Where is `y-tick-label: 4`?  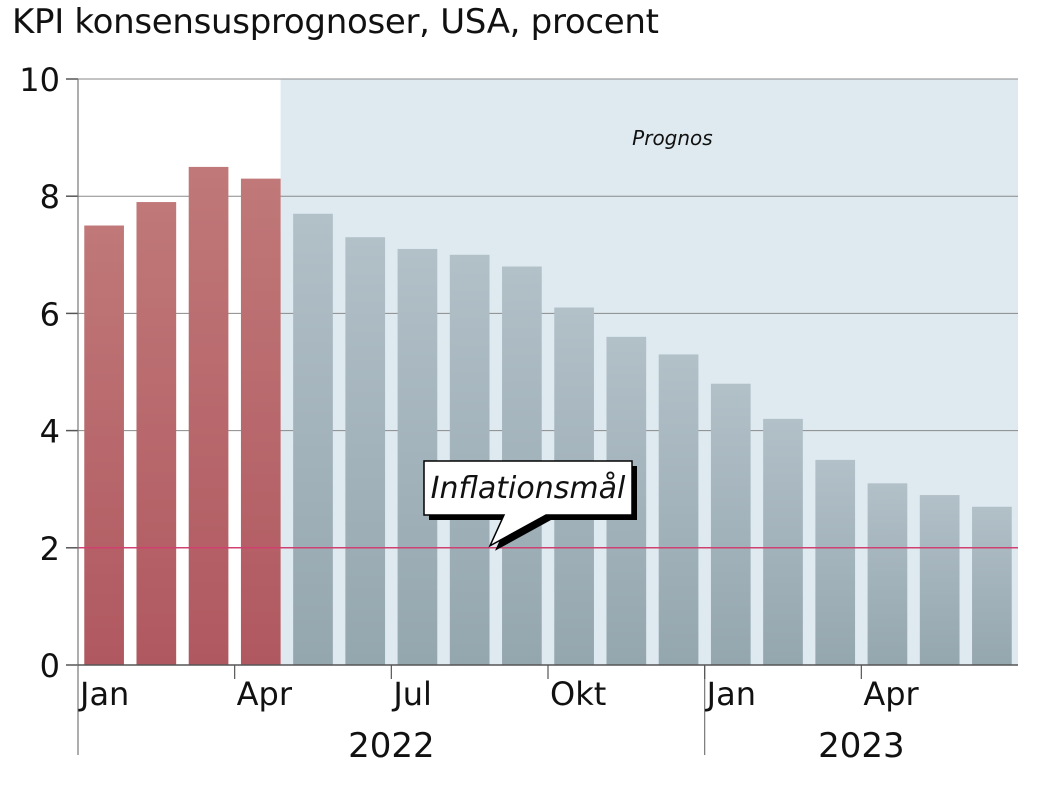
y-tick-label: 4 is located at coordinates (50, 432).